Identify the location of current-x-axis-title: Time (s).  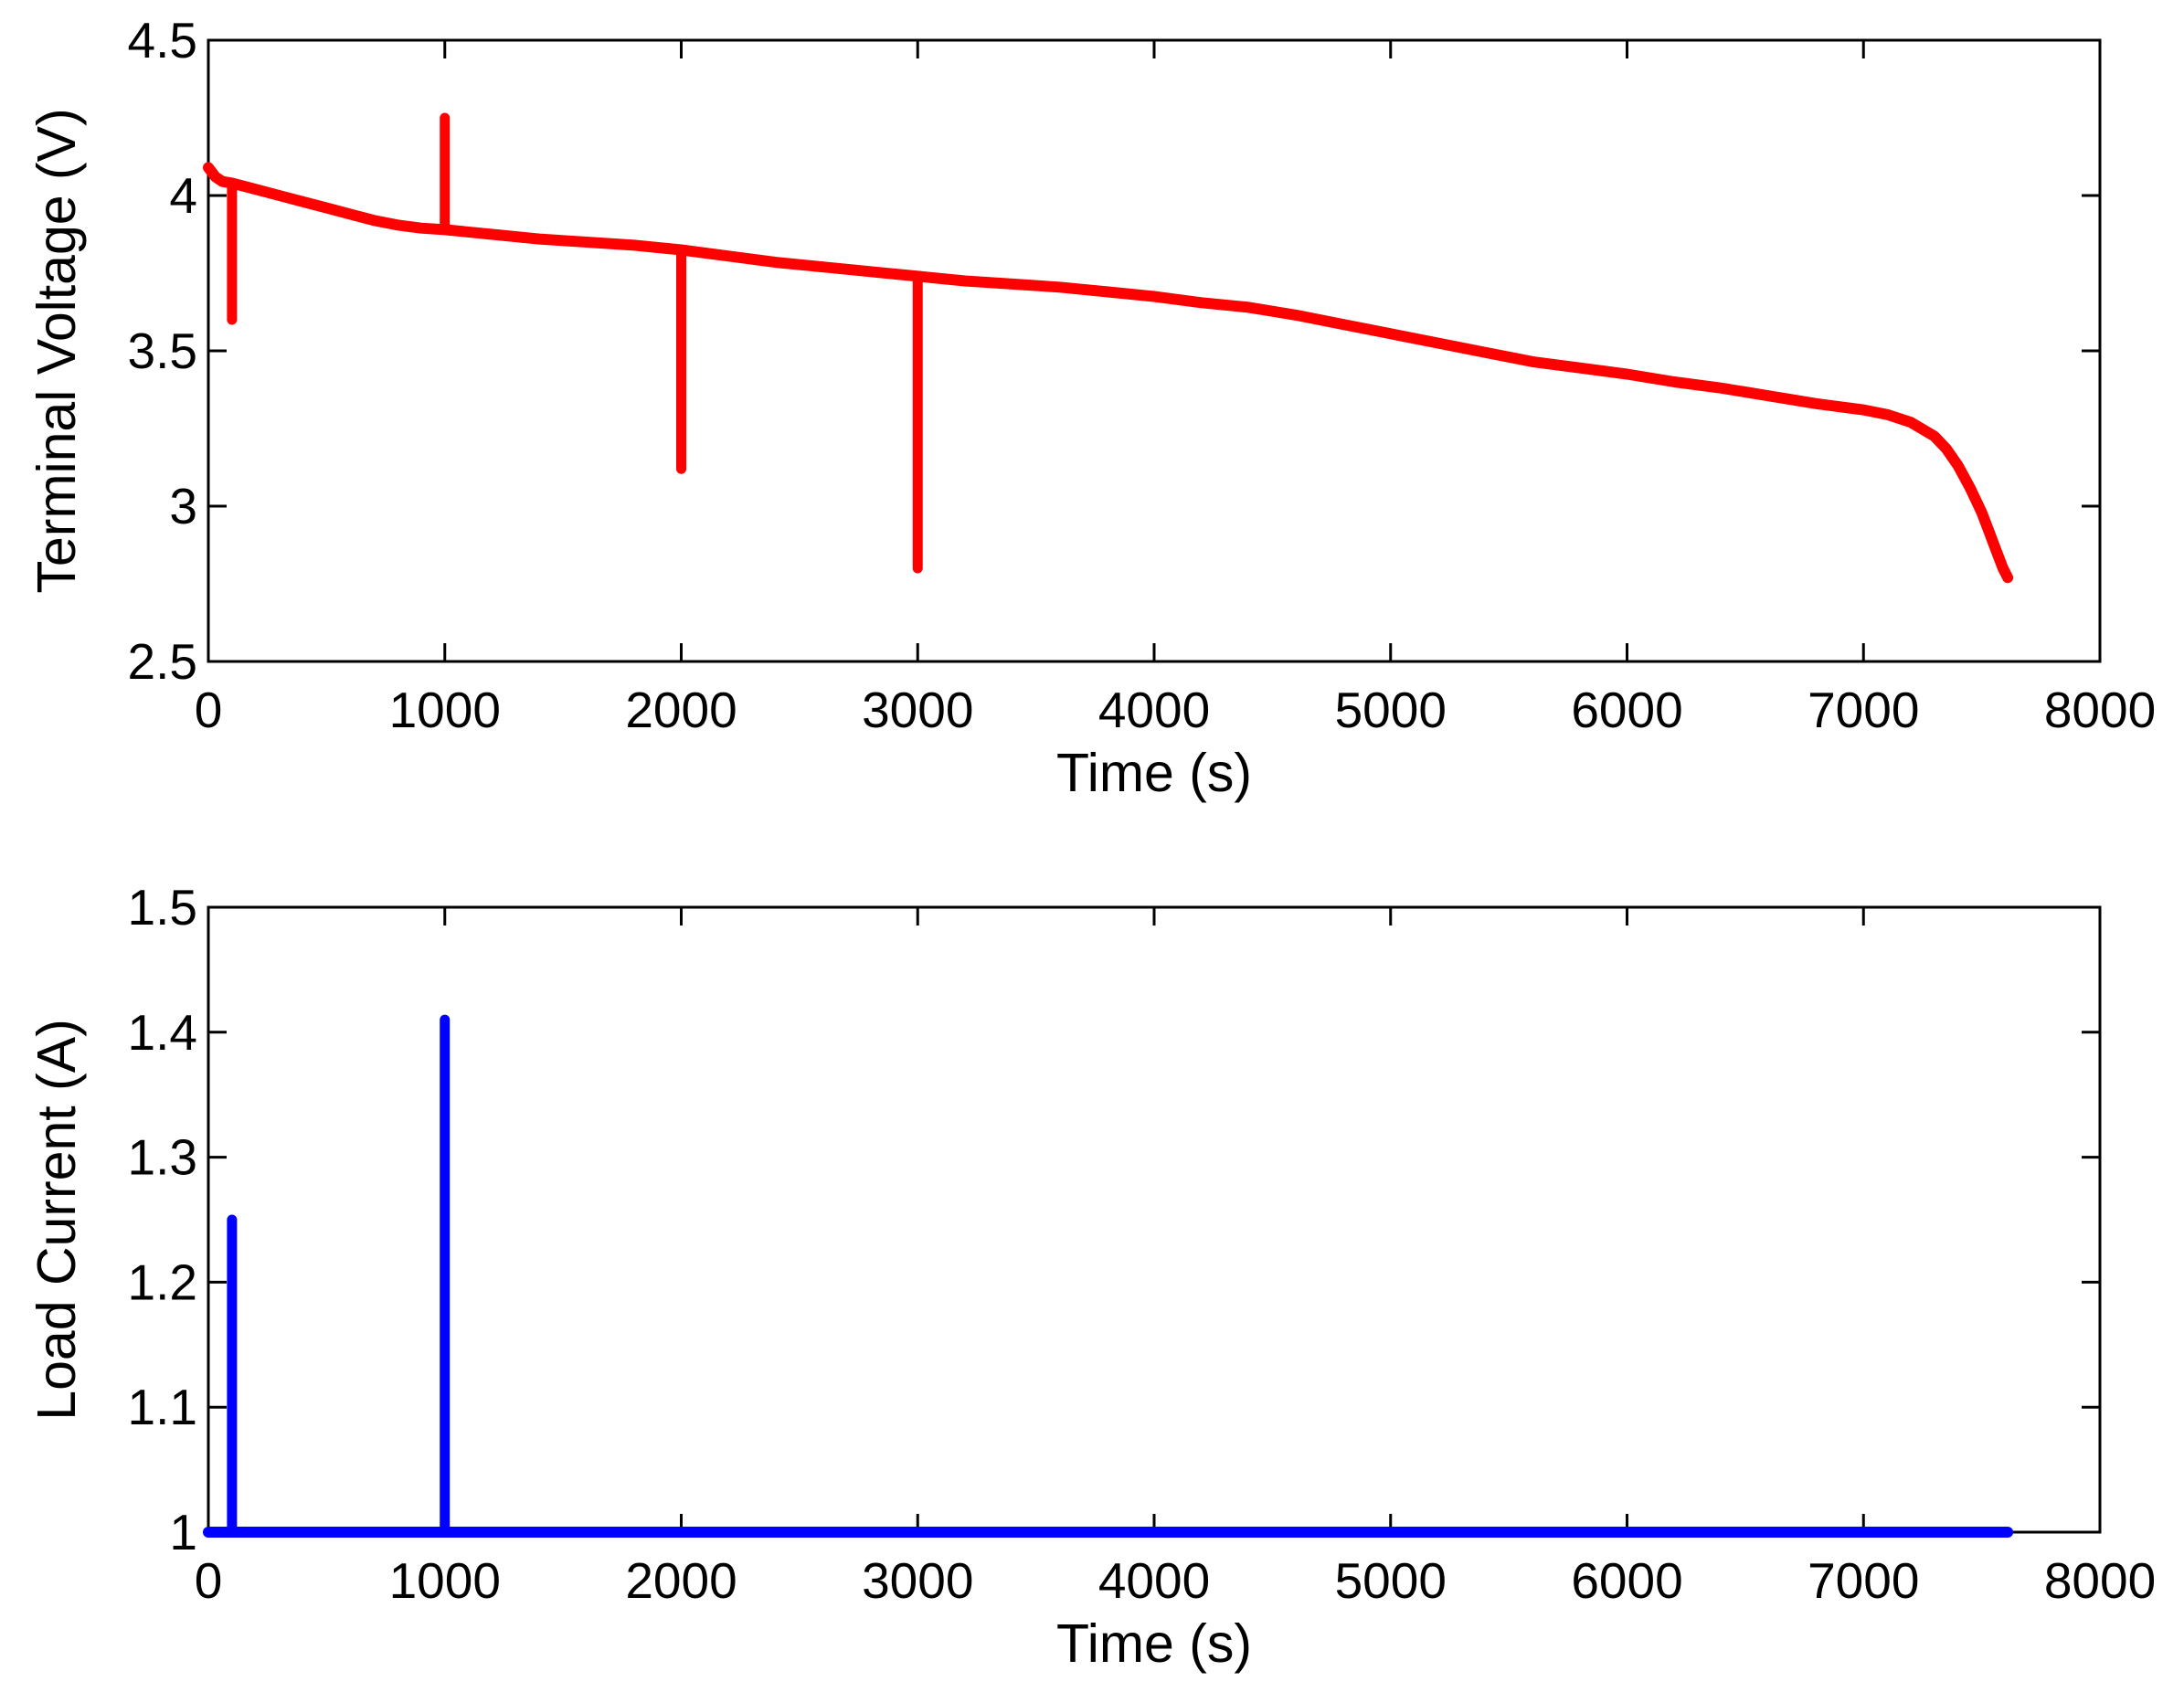
(1154, 1643).